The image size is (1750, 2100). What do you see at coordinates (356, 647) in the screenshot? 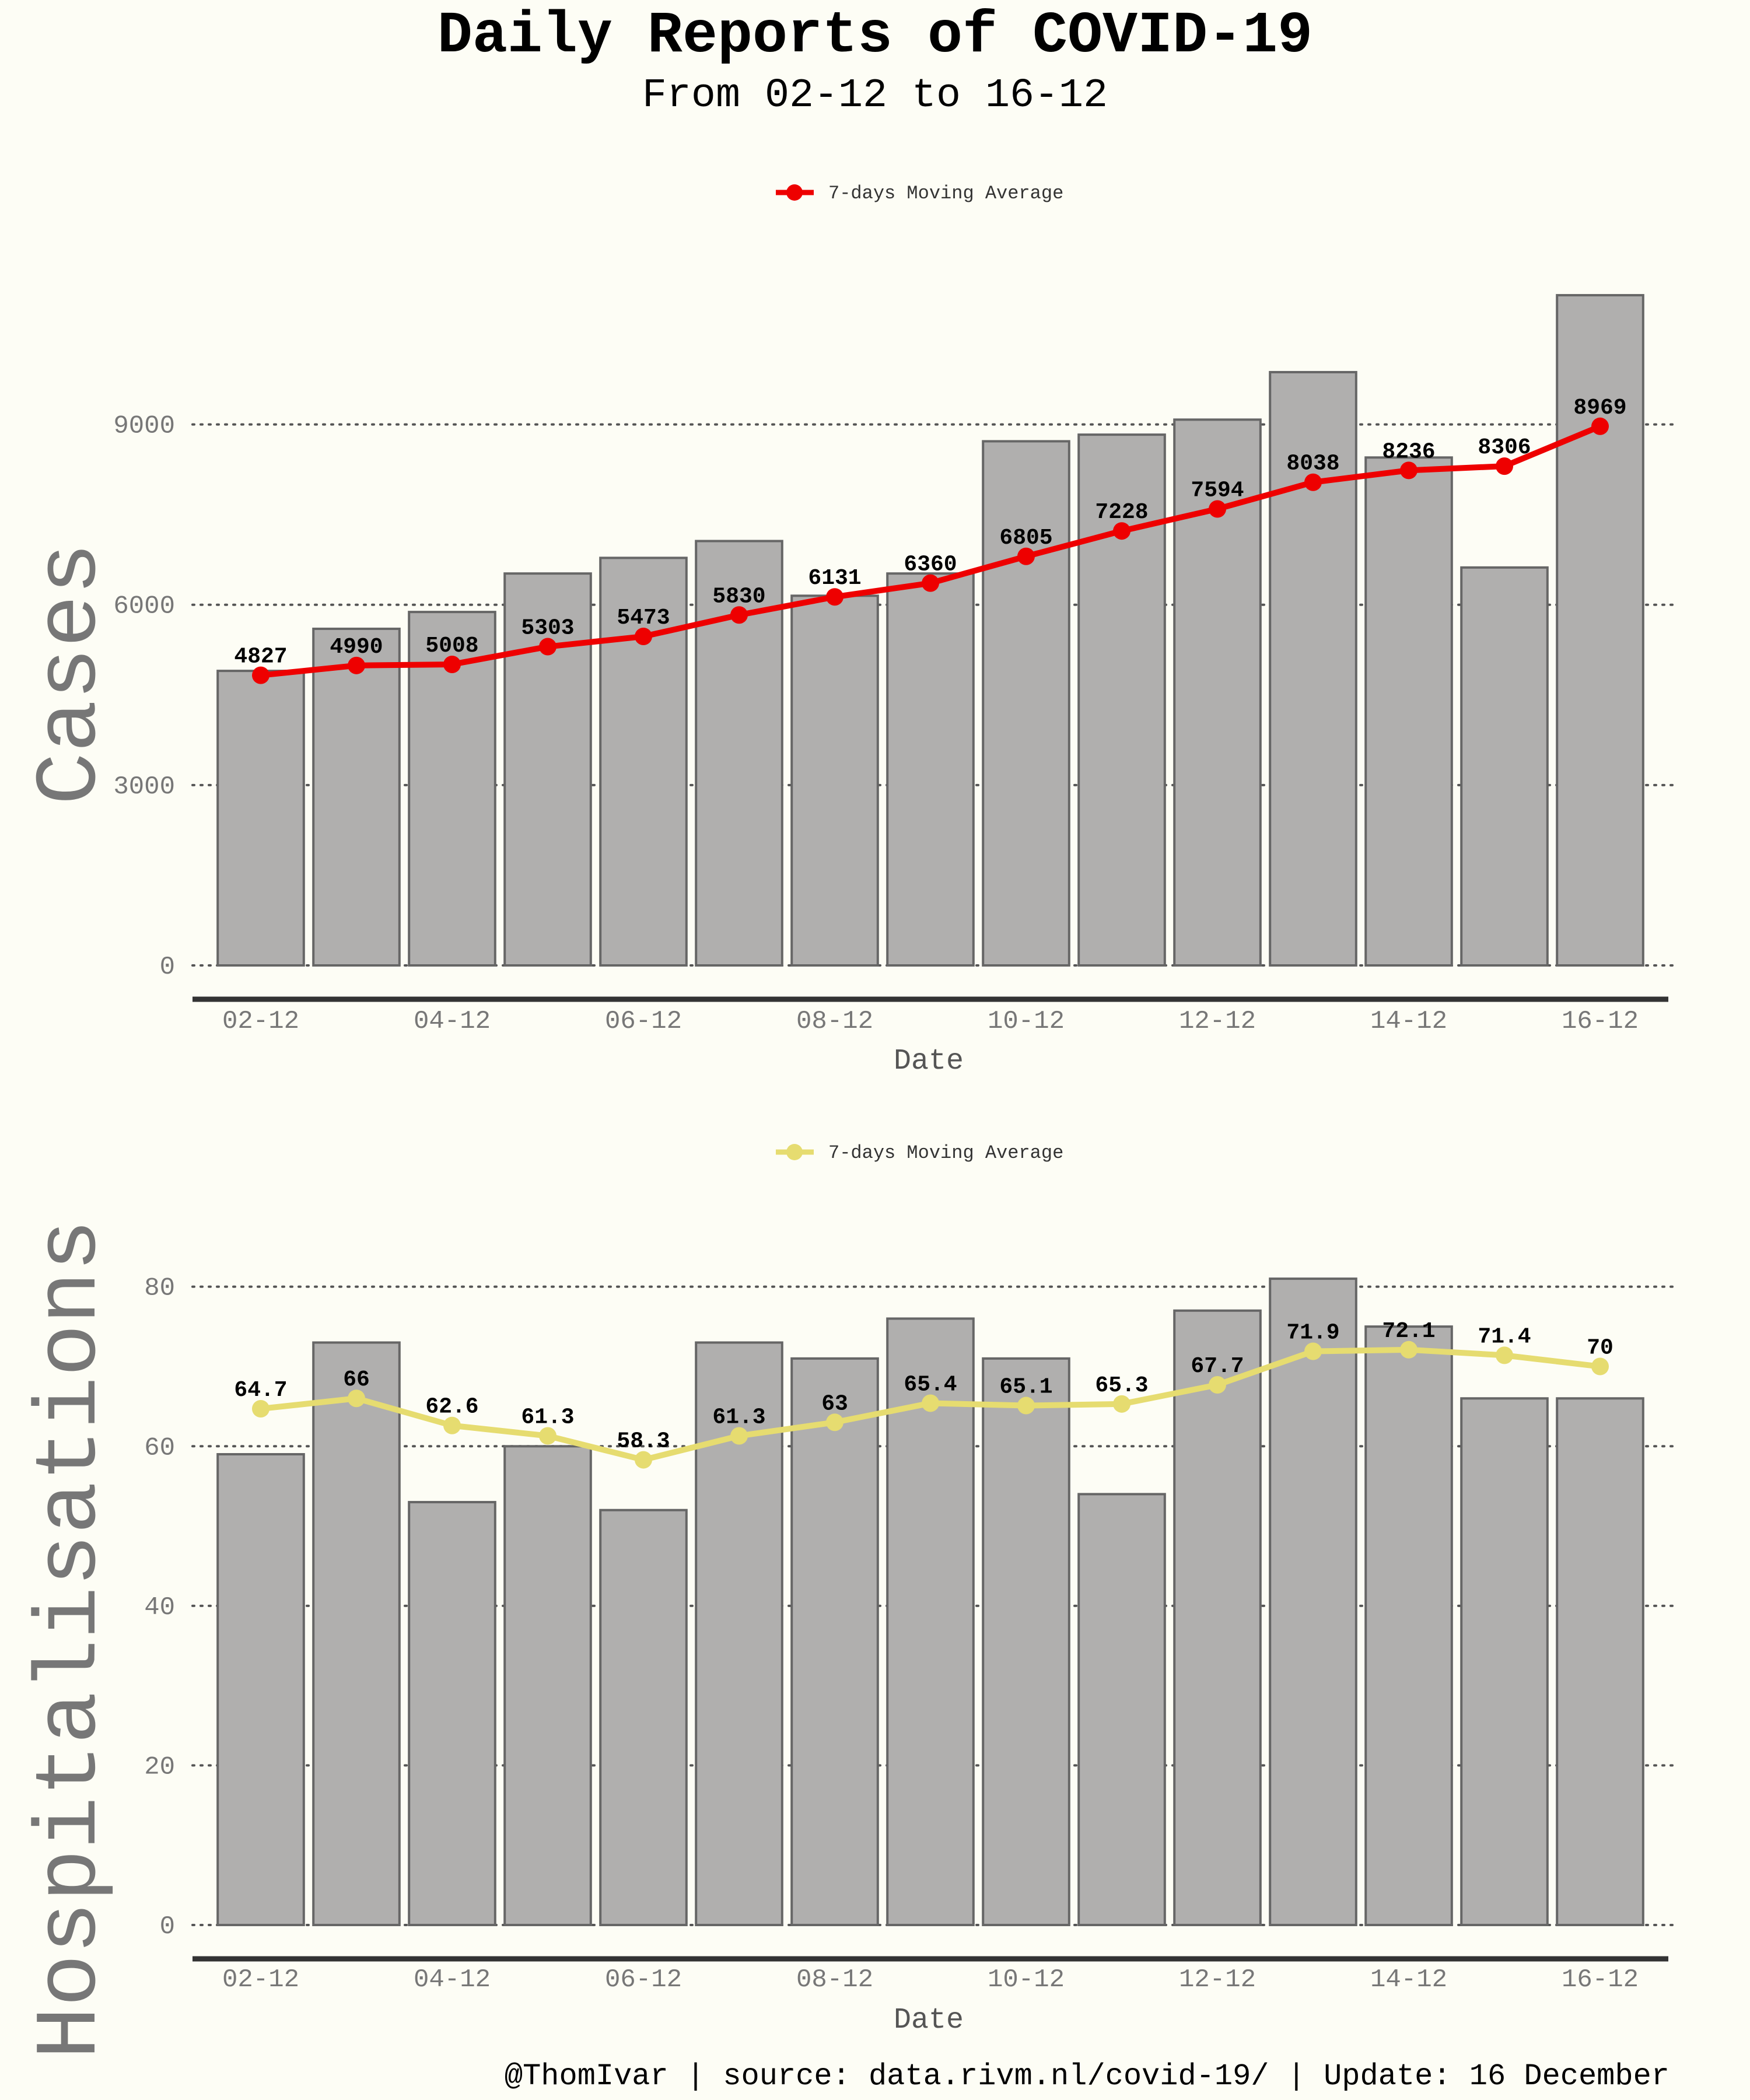
I see `cases-data-label: 4990` at bounding box center [356, 647].